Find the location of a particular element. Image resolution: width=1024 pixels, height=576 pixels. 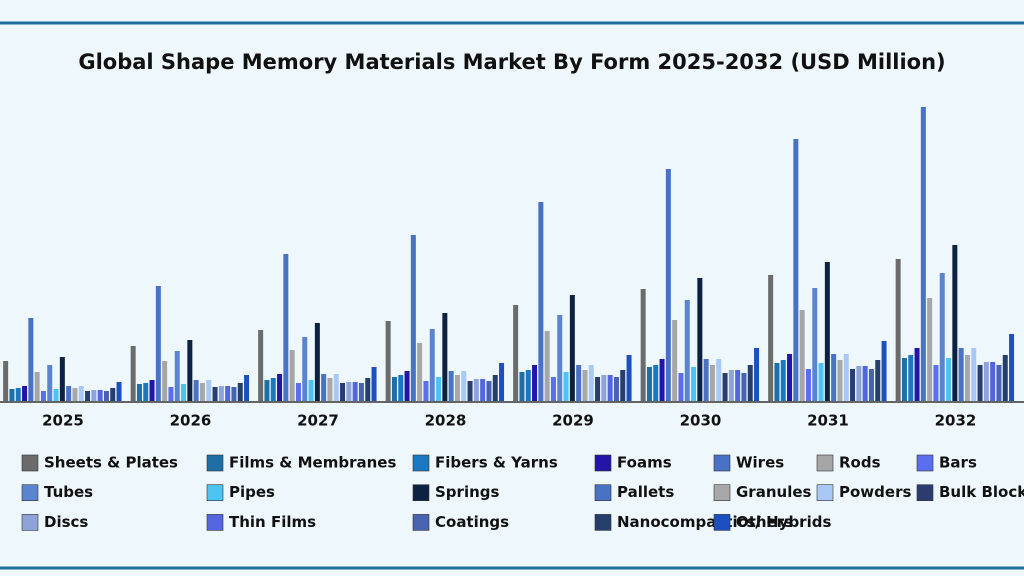

legend-label: Pipes is located at coordinates (252, 492).